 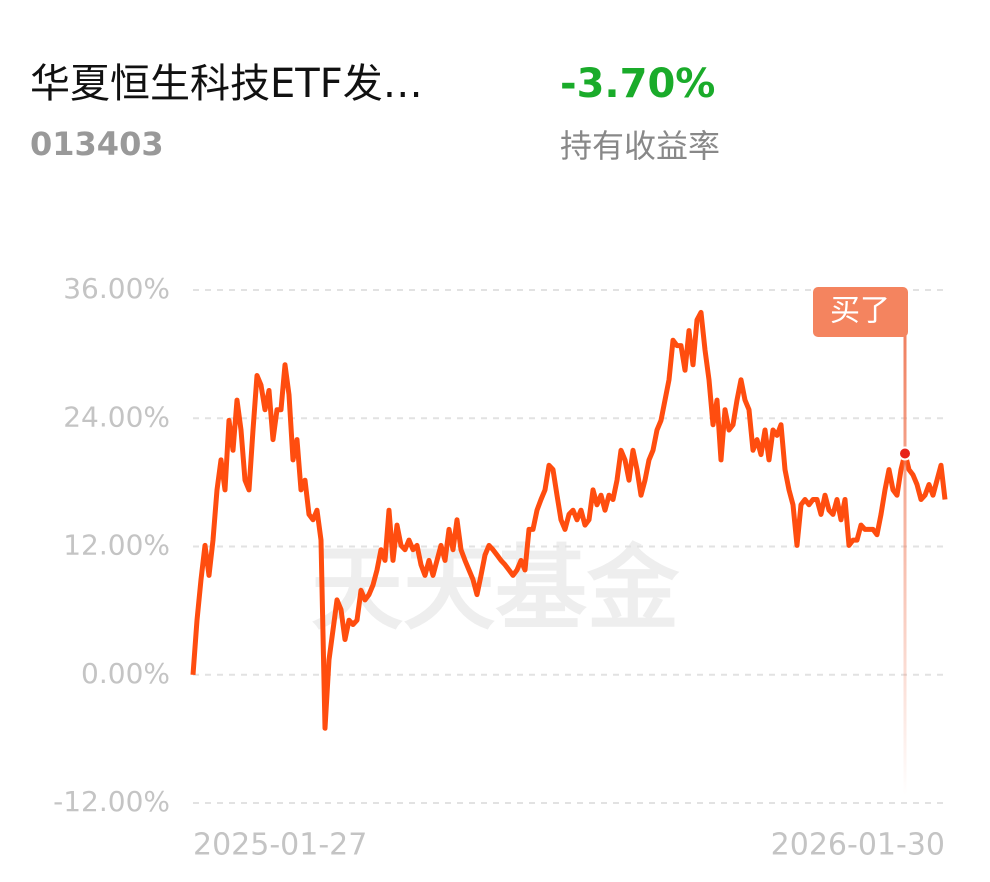 I want to click on y-tick-label: -12.00%, so click(x=111, y=801).